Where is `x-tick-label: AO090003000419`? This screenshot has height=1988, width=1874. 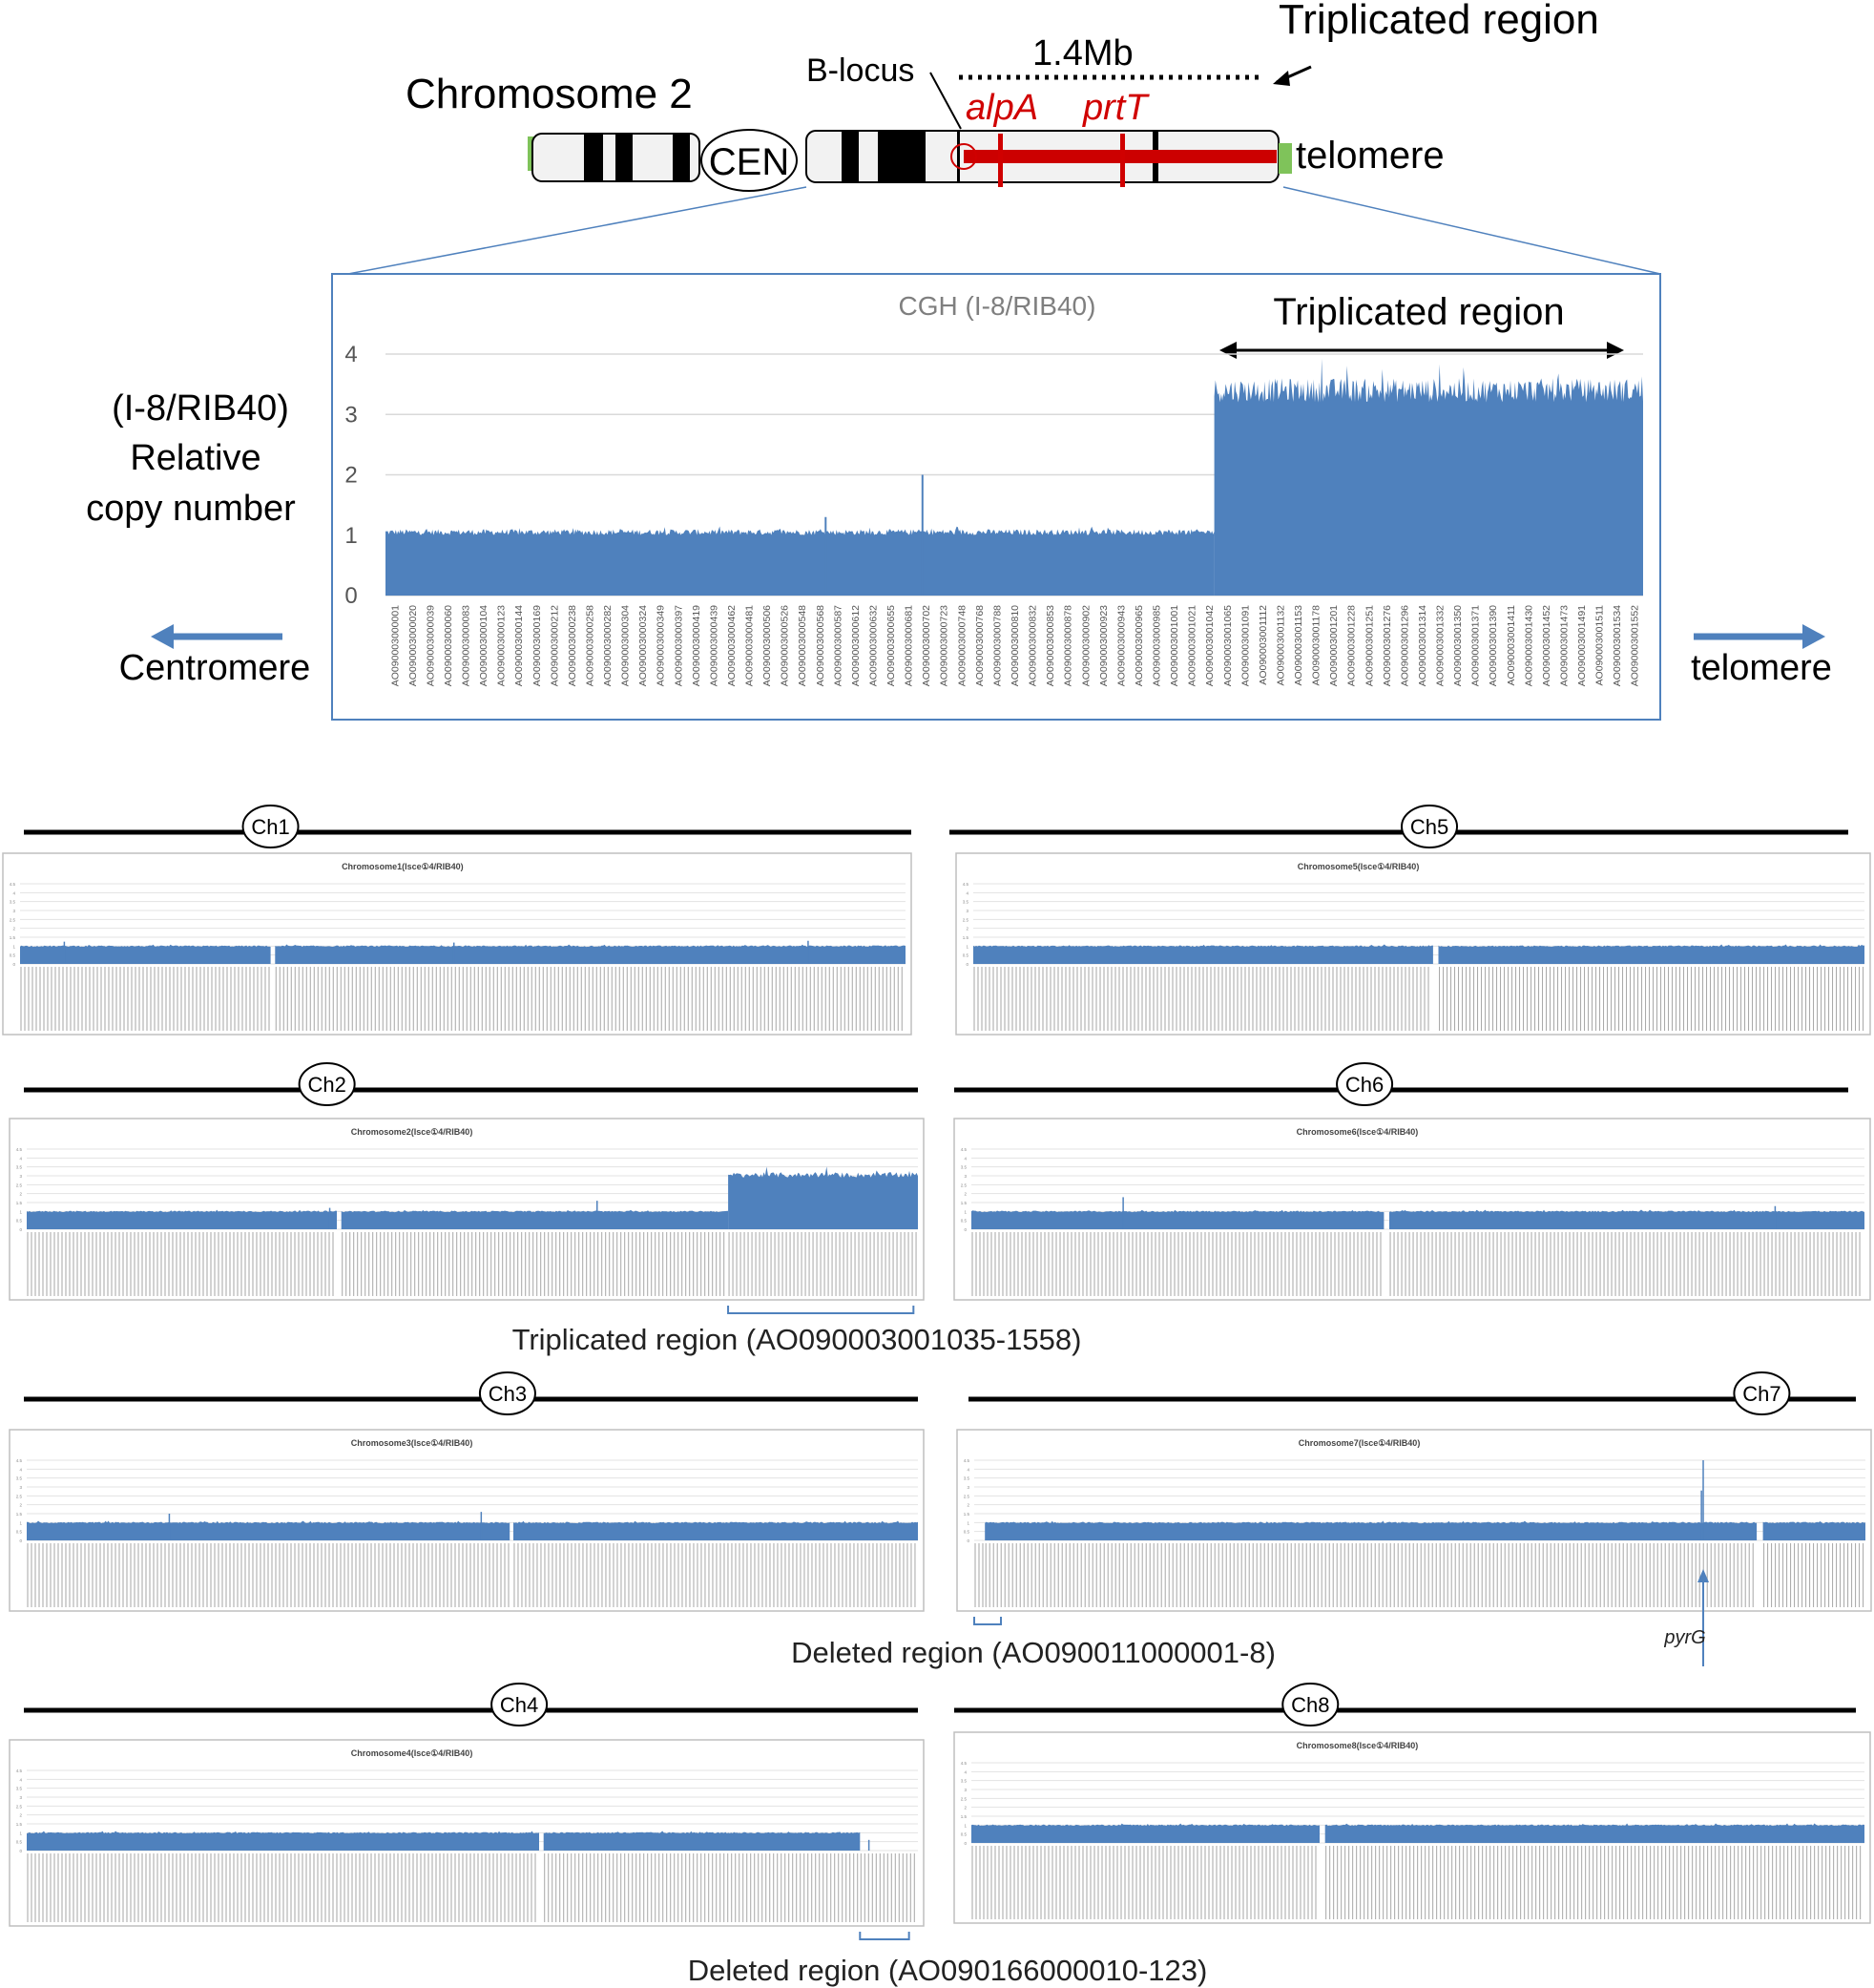
x-tick-label: AO090003000419 is located at coordinates (696, 645).